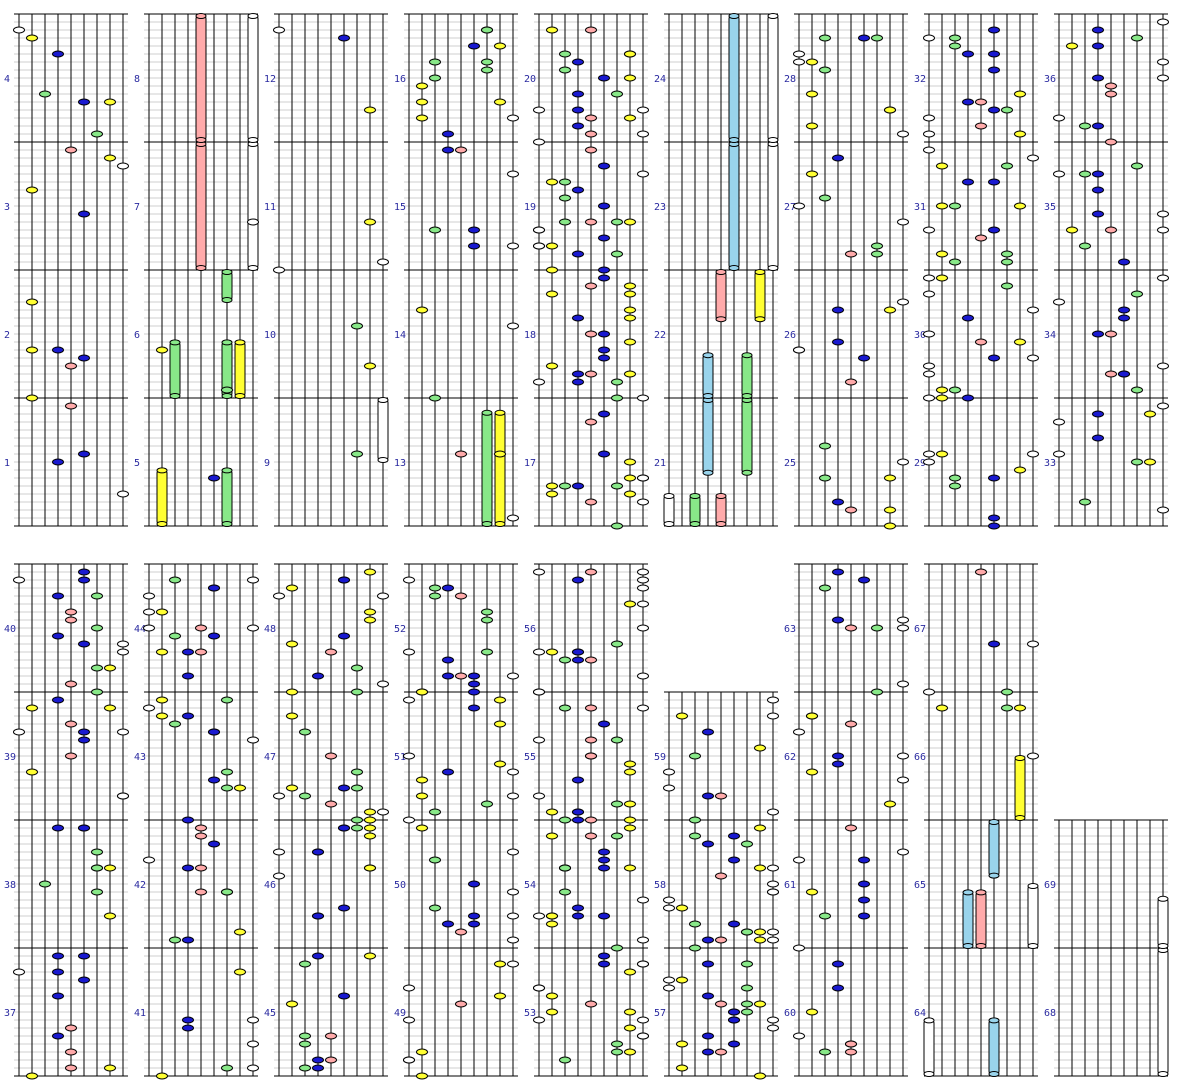  Describe the element at coordinates (137, 207) in the screenshot. I see `measure-number: 7` at that location.